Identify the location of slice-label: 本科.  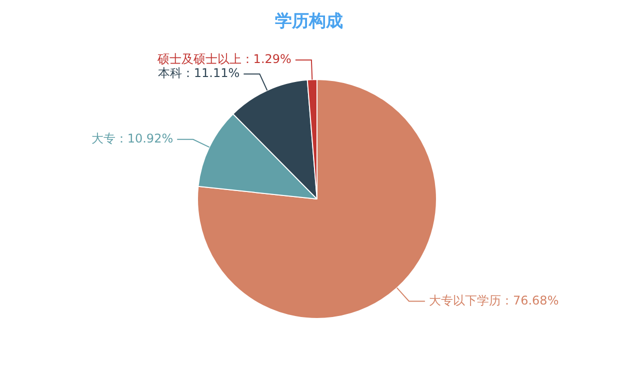
(170, 73).